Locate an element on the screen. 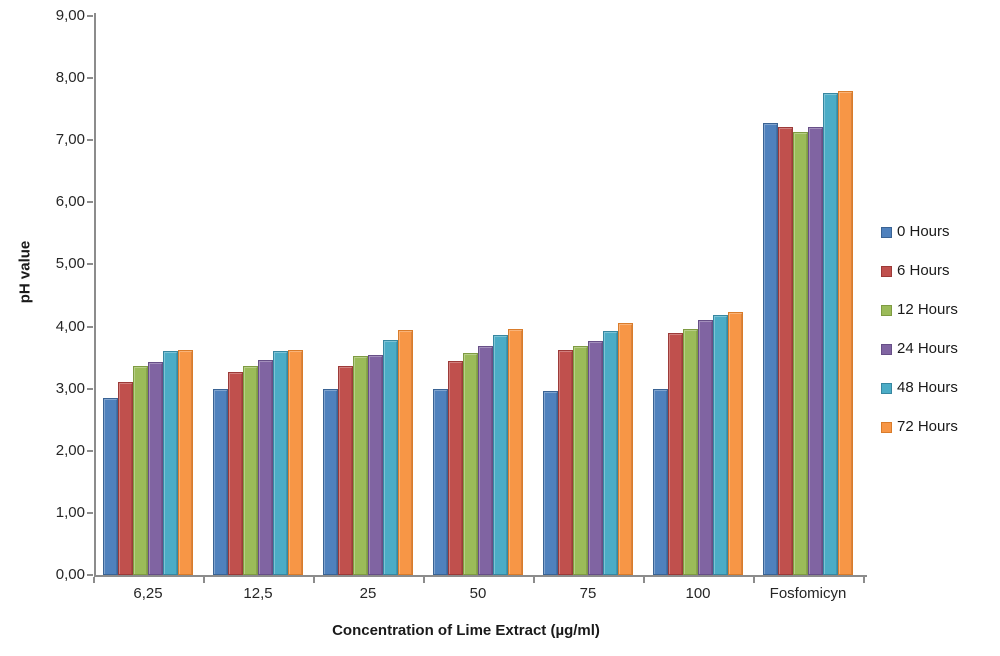 This screenshot has width=1000, height=656. y-tick-label: 8,00 is located at coordinates (70, 78).